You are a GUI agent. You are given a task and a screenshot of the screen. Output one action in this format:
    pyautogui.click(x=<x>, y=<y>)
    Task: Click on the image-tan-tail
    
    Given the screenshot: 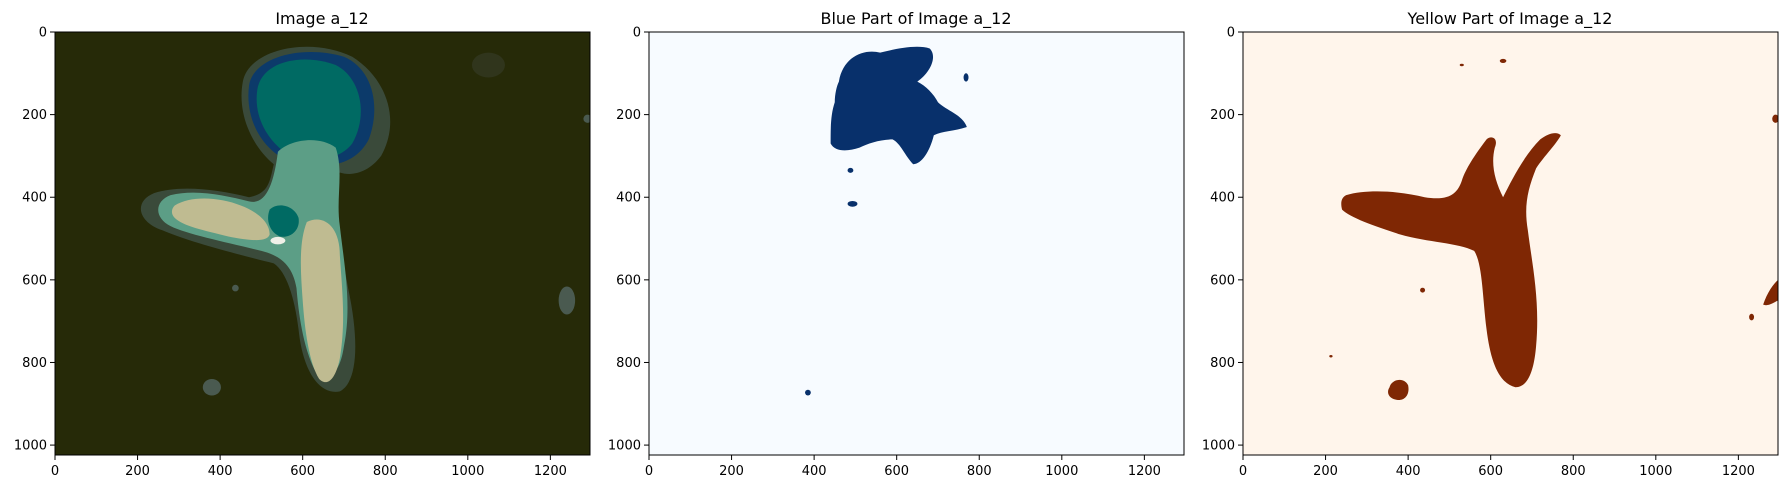 What is the action you would take?
    pyautogui.click(x=322, y=301)
    